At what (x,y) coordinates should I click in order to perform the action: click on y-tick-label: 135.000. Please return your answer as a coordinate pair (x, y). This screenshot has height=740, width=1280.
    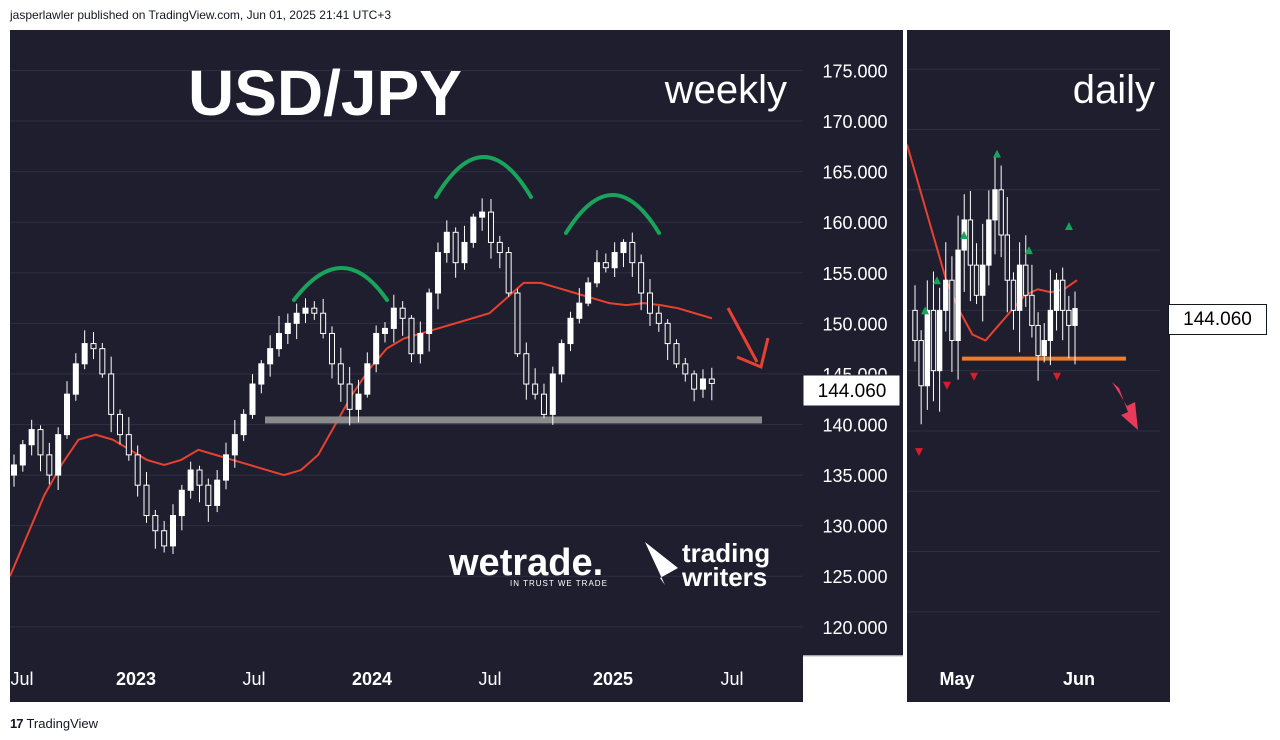
    Looking at the image, I should click on (854, 476).